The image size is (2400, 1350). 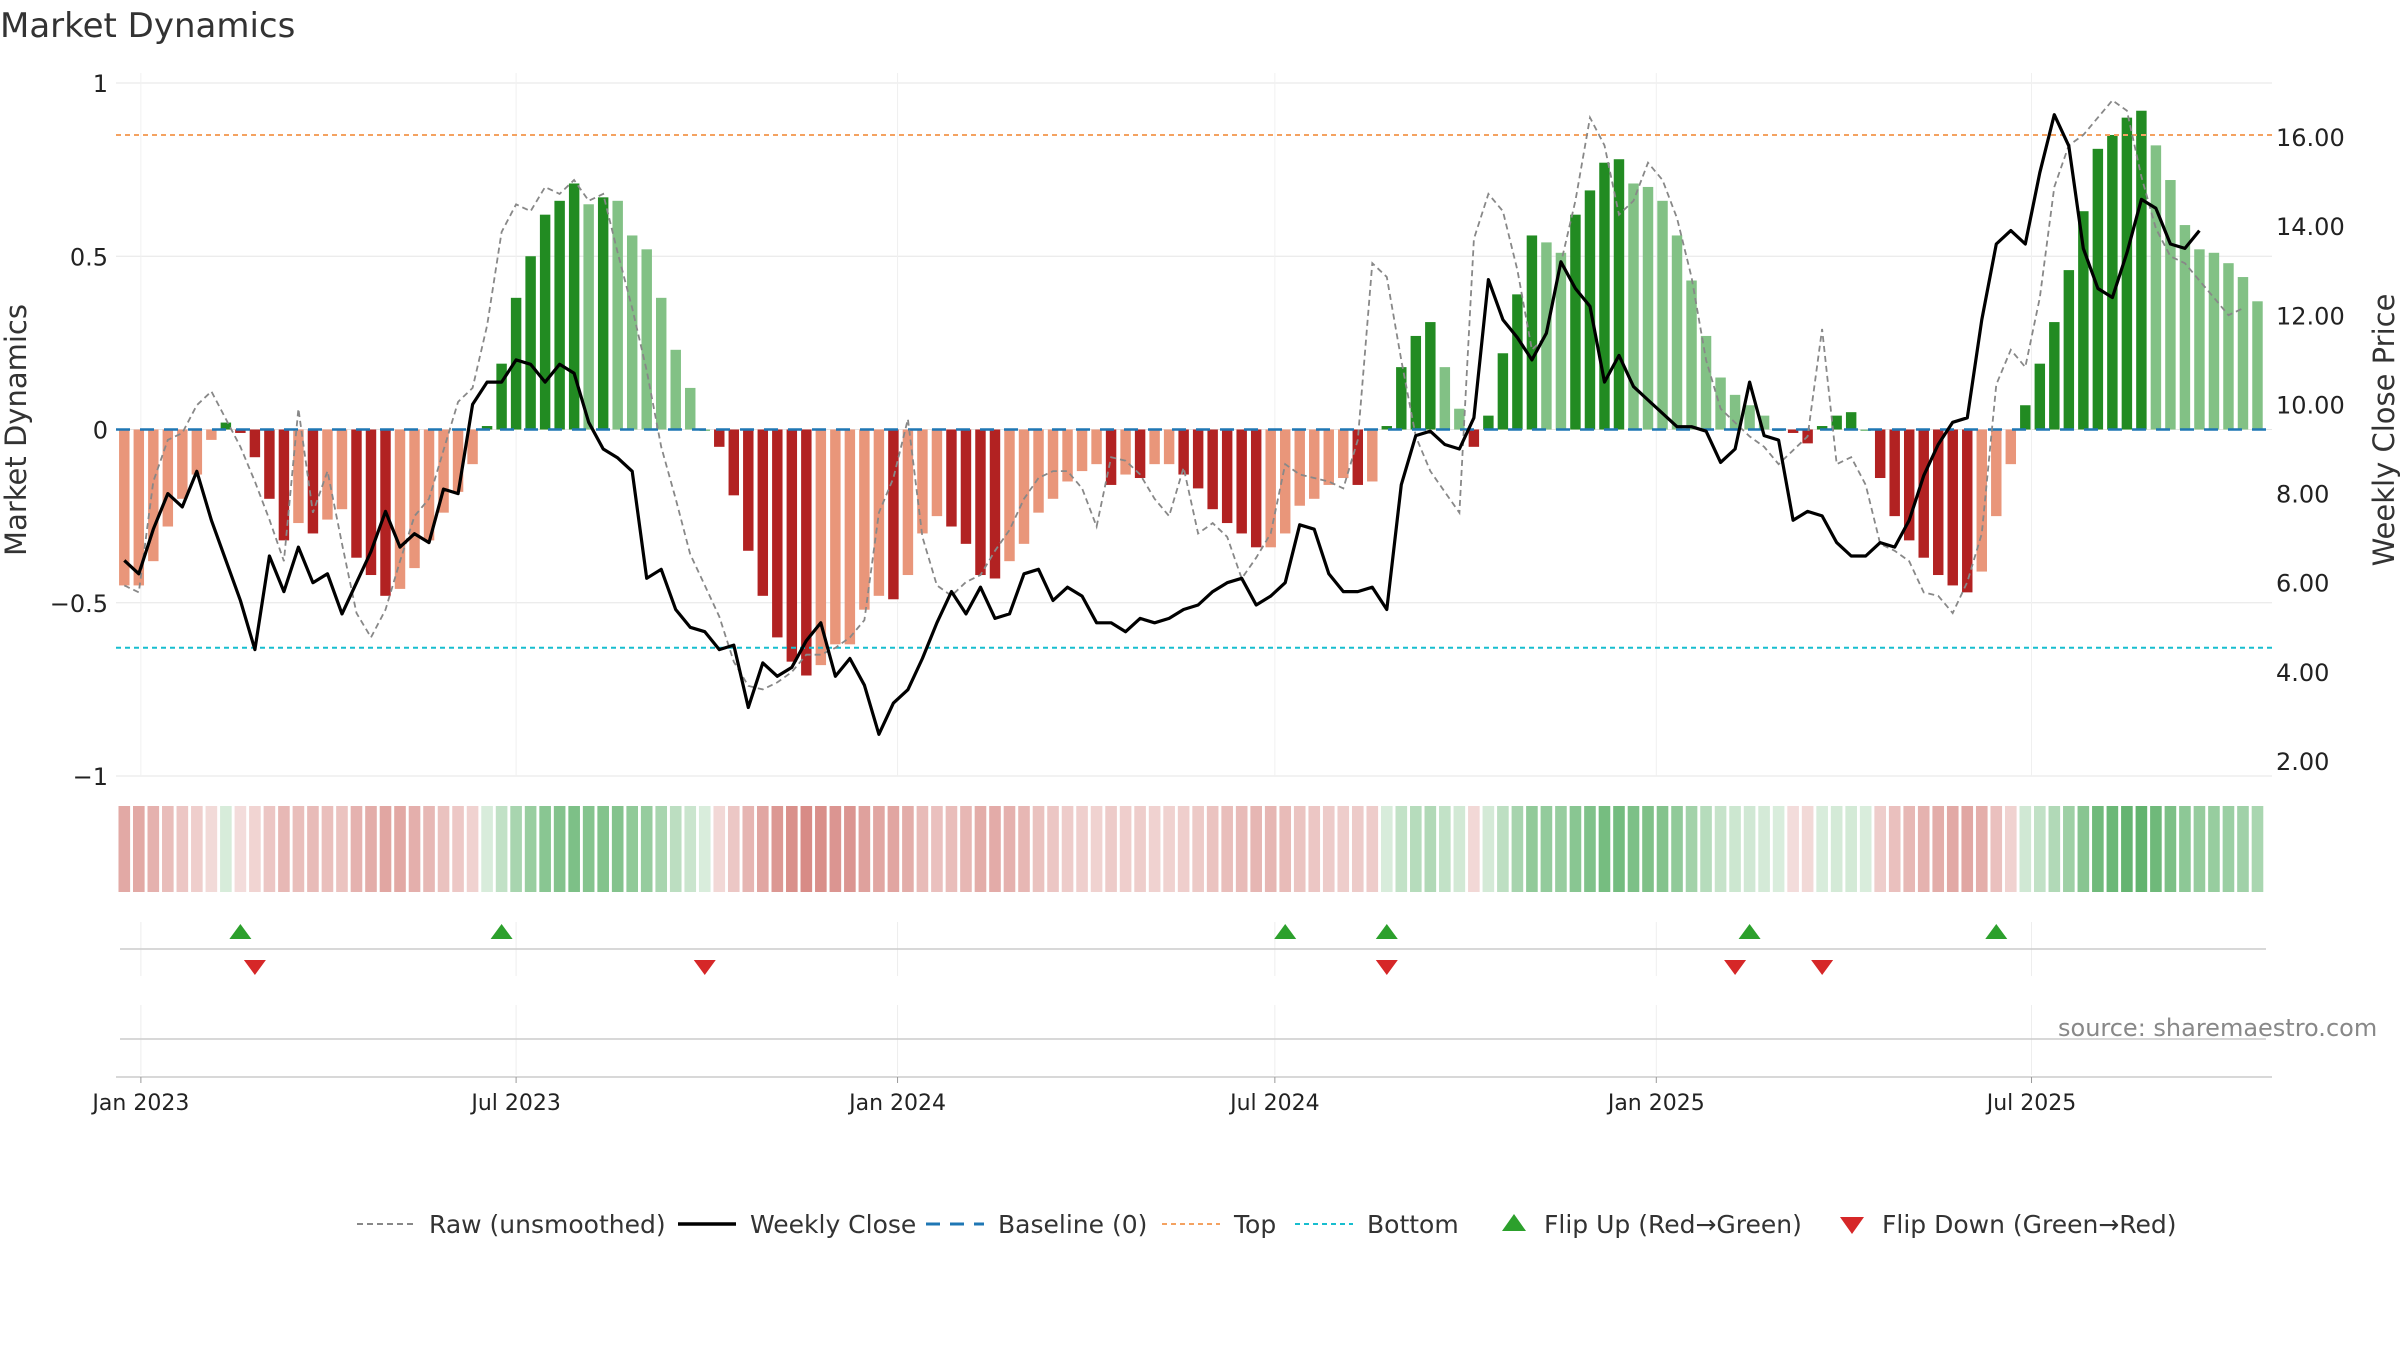 What do you see at coordinates (2383, 430) in the screenshot?
I see `right-axis-title: Weekly Close Price` at bounding box center [2383, 430].